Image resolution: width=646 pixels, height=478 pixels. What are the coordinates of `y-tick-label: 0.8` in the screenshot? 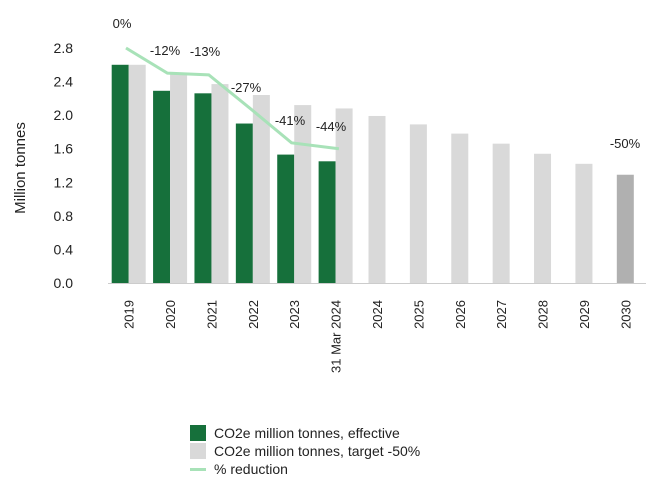 It's located at (64, 216).